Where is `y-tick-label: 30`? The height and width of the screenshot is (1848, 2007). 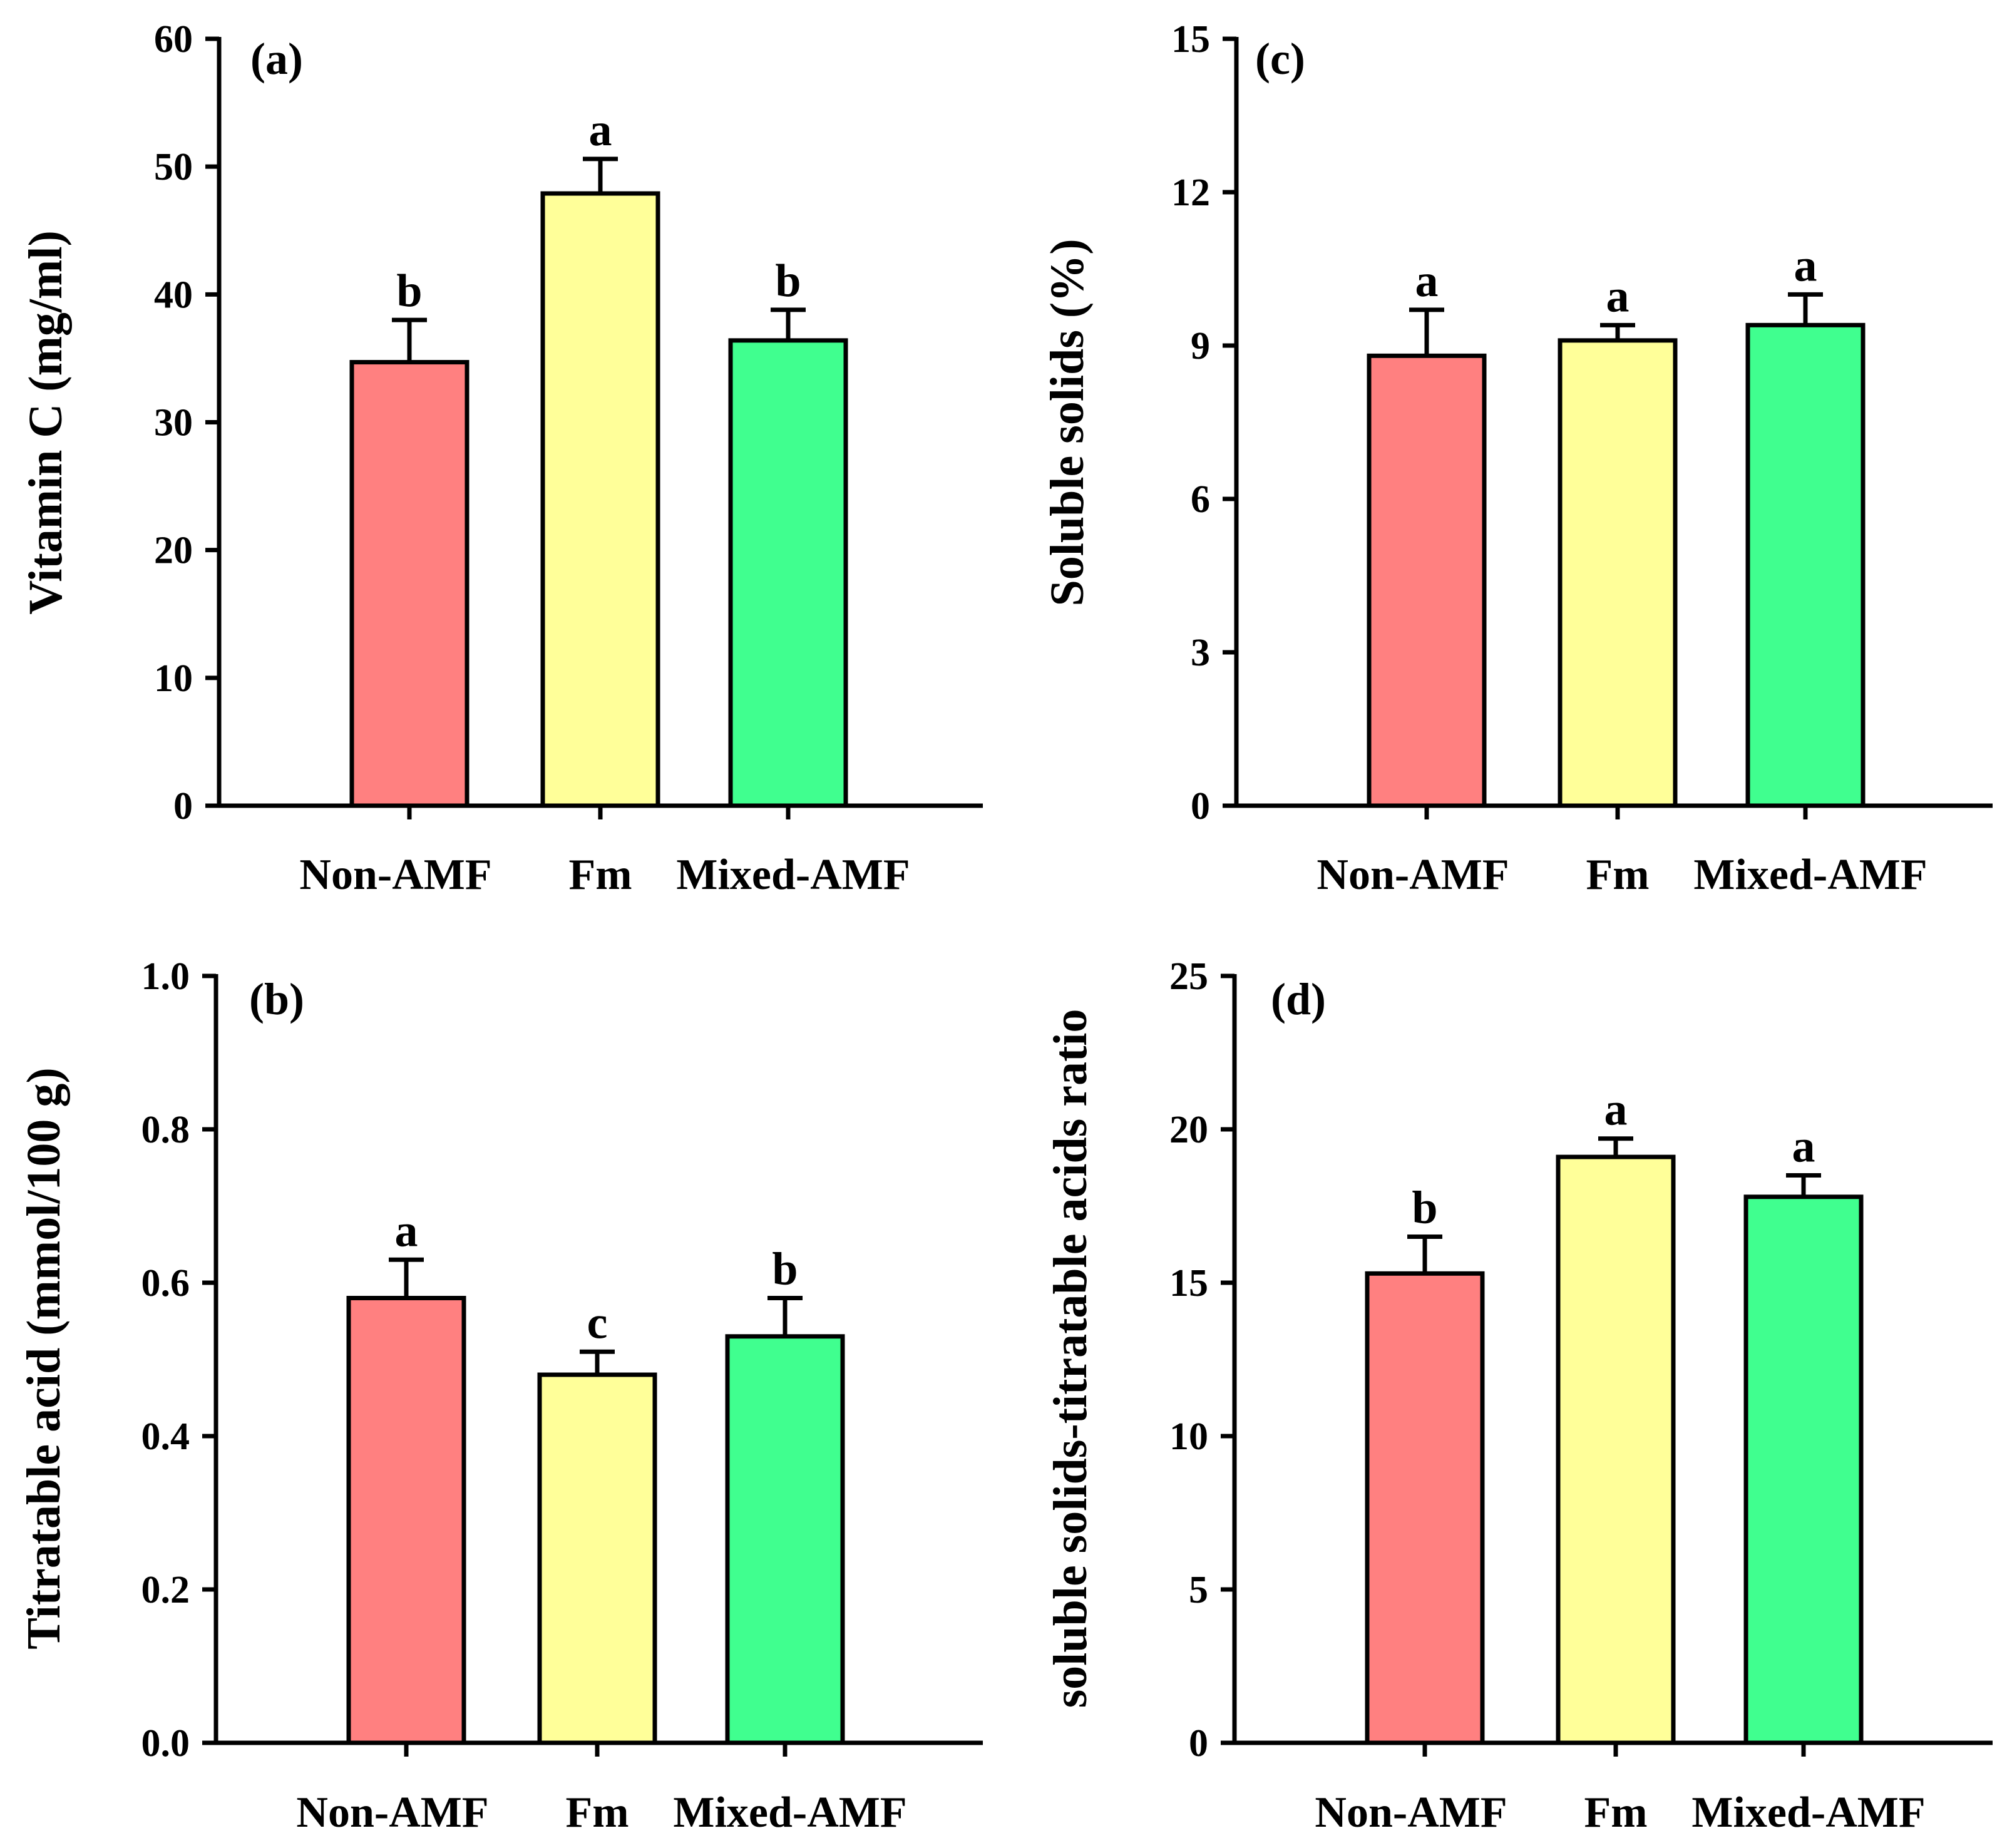
y-tick-label: 30 is located at coordinates (174, 423).